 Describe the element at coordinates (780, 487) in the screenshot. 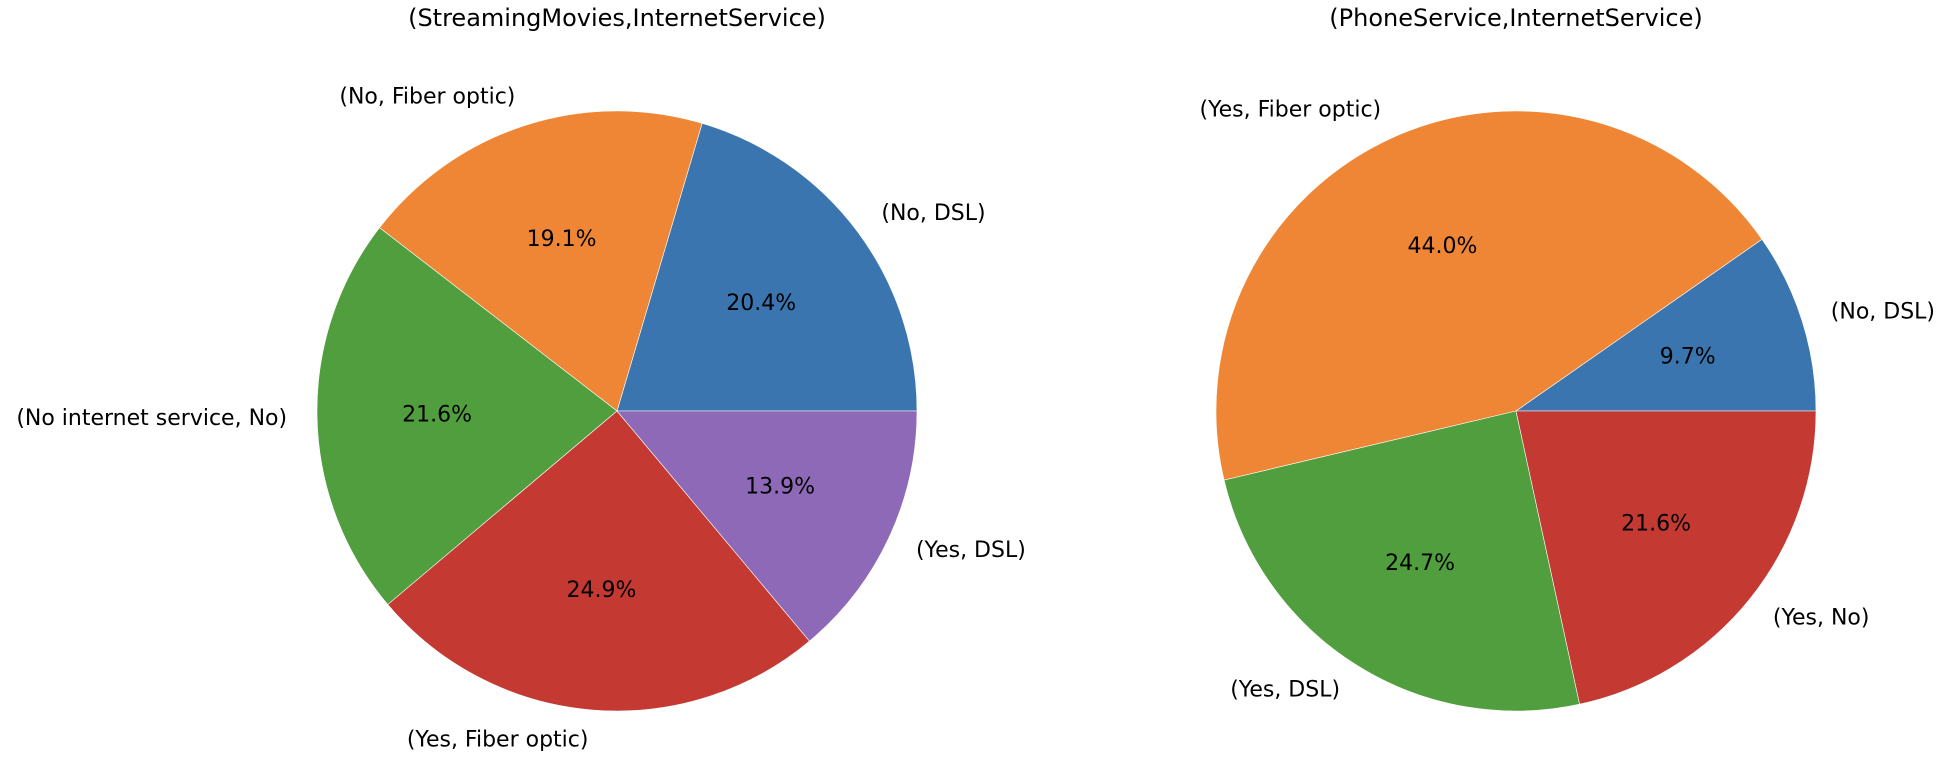

I see `slice-percent-label: 13.9%` at that location.